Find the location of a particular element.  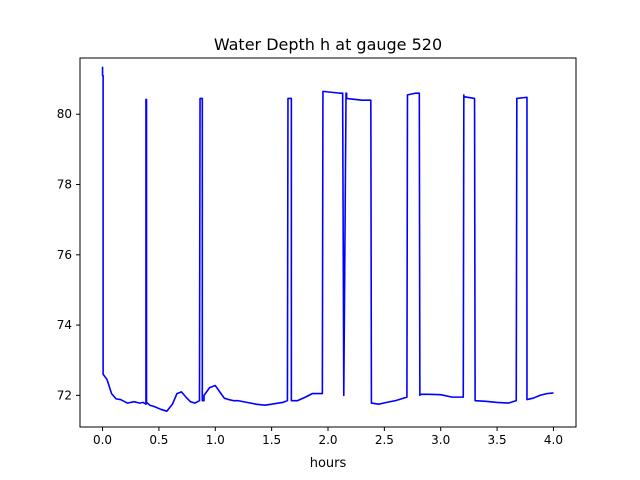

x-tick-label: 3.0 is located at coordinates (440, 440).